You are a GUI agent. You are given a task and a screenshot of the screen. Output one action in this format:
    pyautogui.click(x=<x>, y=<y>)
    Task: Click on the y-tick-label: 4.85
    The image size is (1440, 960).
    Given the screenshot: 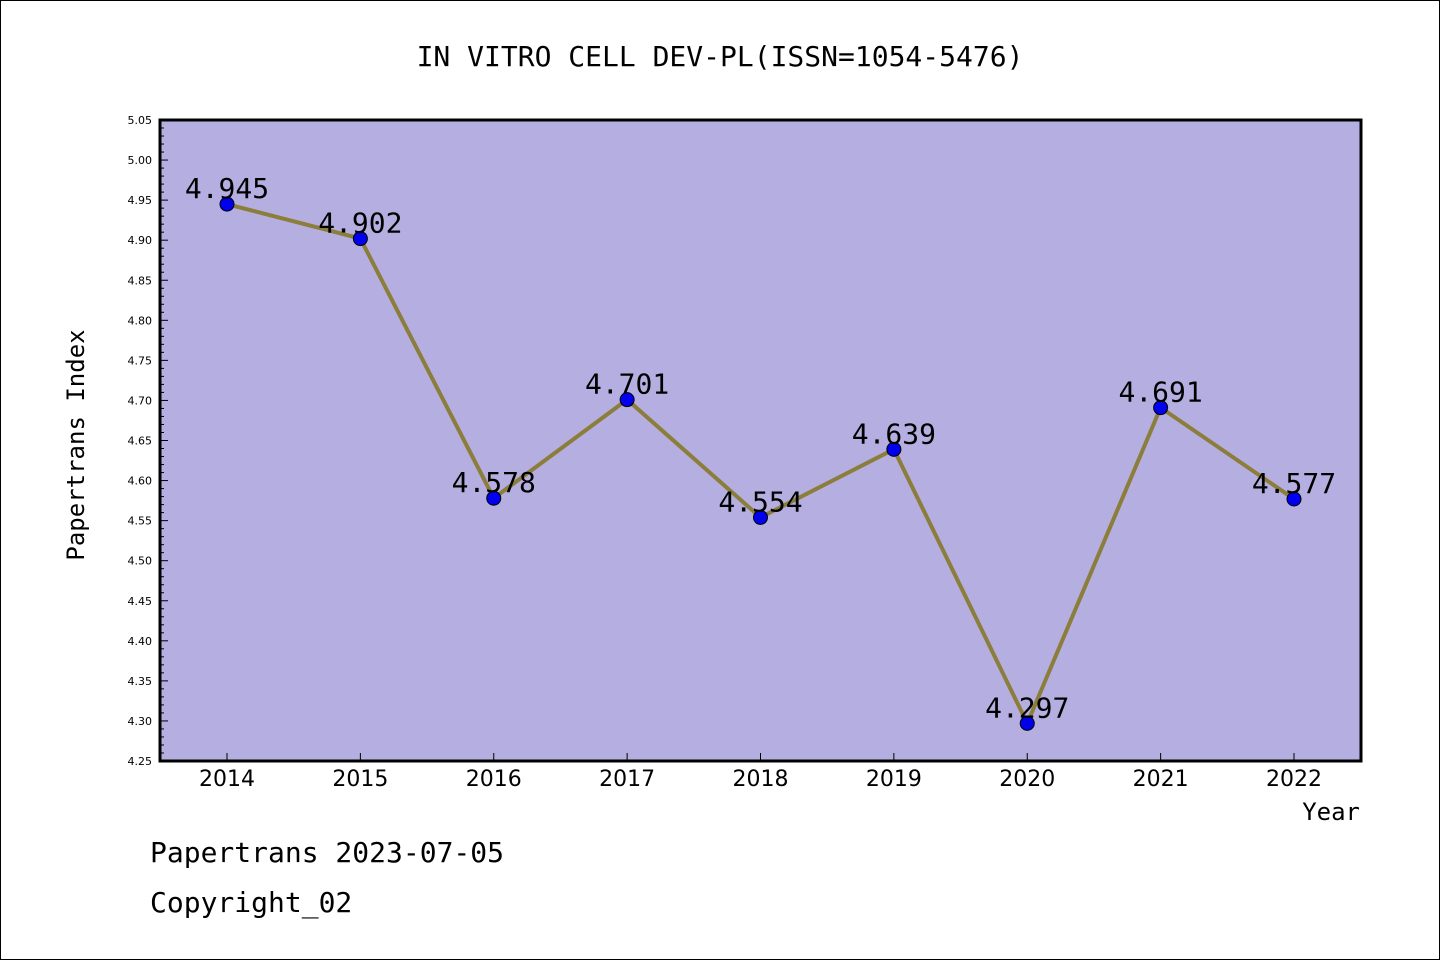 What is the action you would take?
    pyautogui.click(x=140, y=280)
    